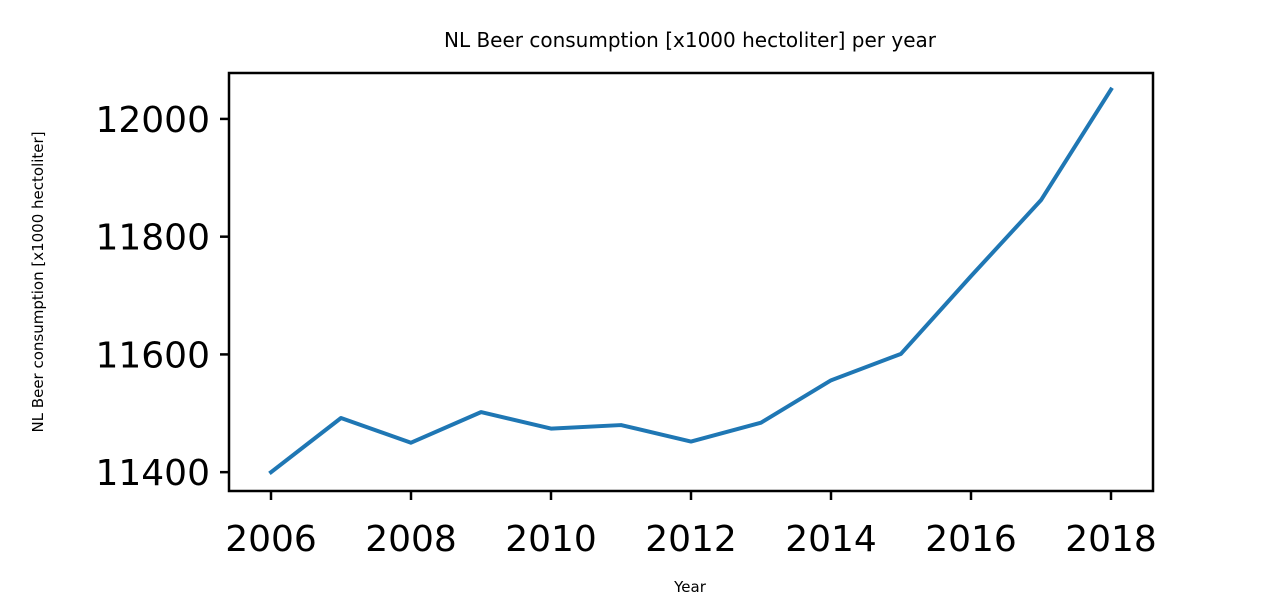 The image size is (1280, 612). What do you see at coordinates (152, 473) in the screenshot?
I see `y-tick-label: 11400` at bounding box center [152, 473].